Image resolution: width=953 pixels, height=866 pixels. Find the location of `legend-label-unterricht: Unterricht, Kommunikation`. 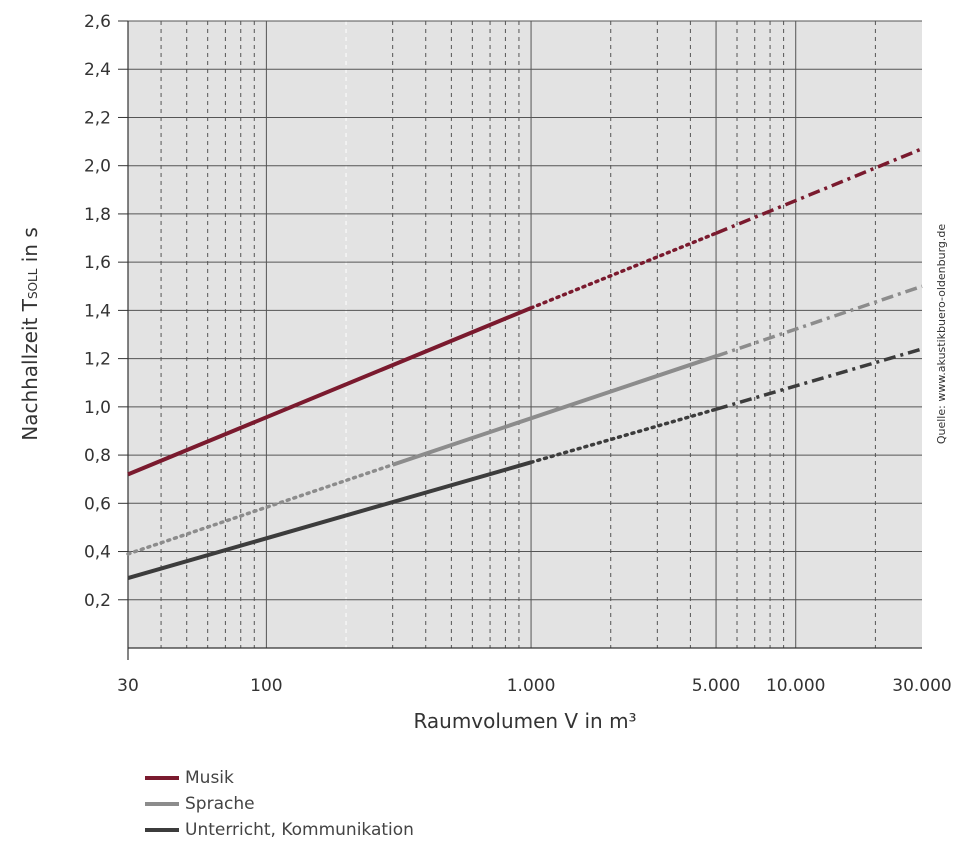

legend-label-unterricht: Unterricht, Kommunikation is located at coordinates (299, 830).